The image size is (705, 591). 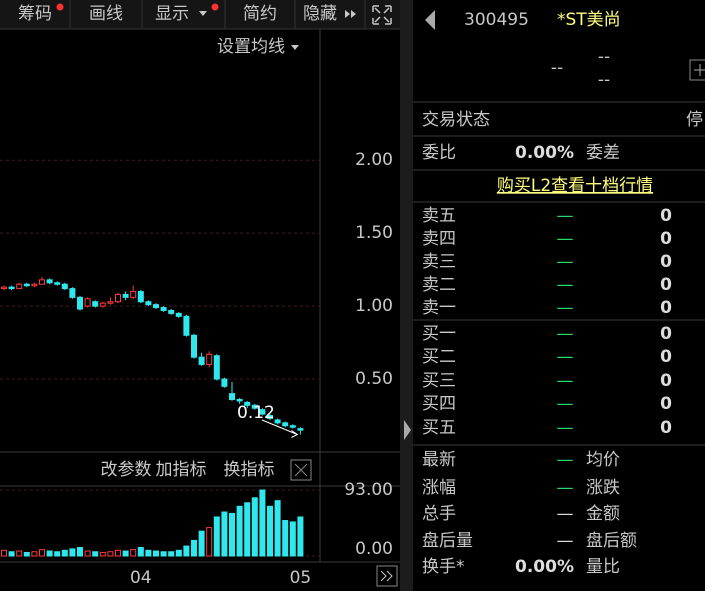 I want to click on ma-setting: 设置均线, so click(x=251, y=47).